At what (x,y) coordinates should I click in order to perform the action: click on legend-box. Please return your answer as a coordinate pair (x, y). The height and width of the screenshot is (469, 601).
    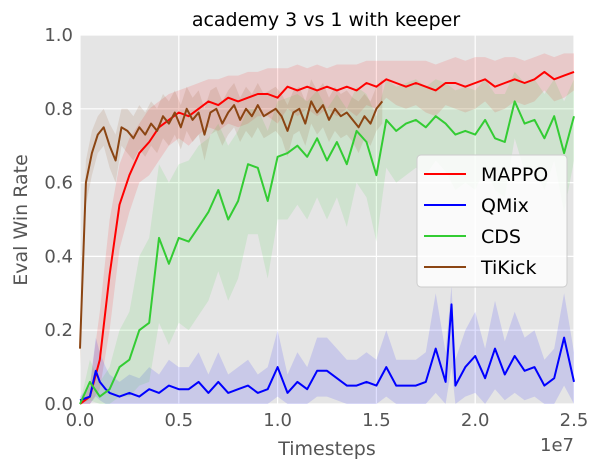
    Looking at the image, I should click on (492, 221).